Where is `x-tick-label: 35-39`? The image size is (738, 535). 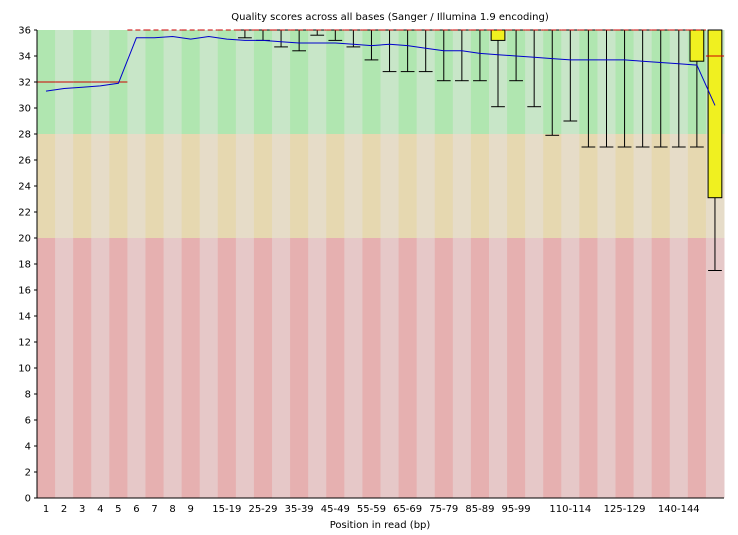 x-tick-label: 35-39 is located at coordinates (299, 509).